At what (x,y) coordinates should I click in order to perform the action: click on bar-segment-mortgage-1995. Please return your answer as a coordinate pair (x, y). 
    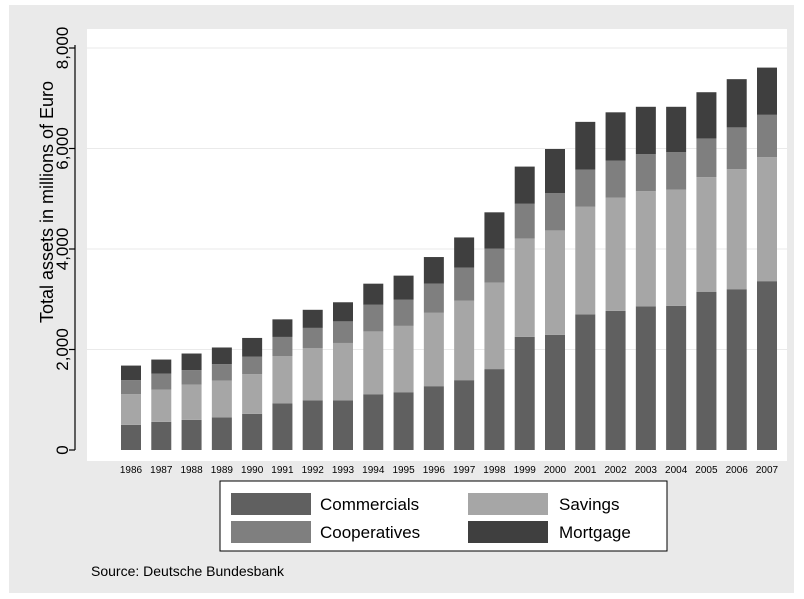
    Looking at the image, I should click on (403, 287).